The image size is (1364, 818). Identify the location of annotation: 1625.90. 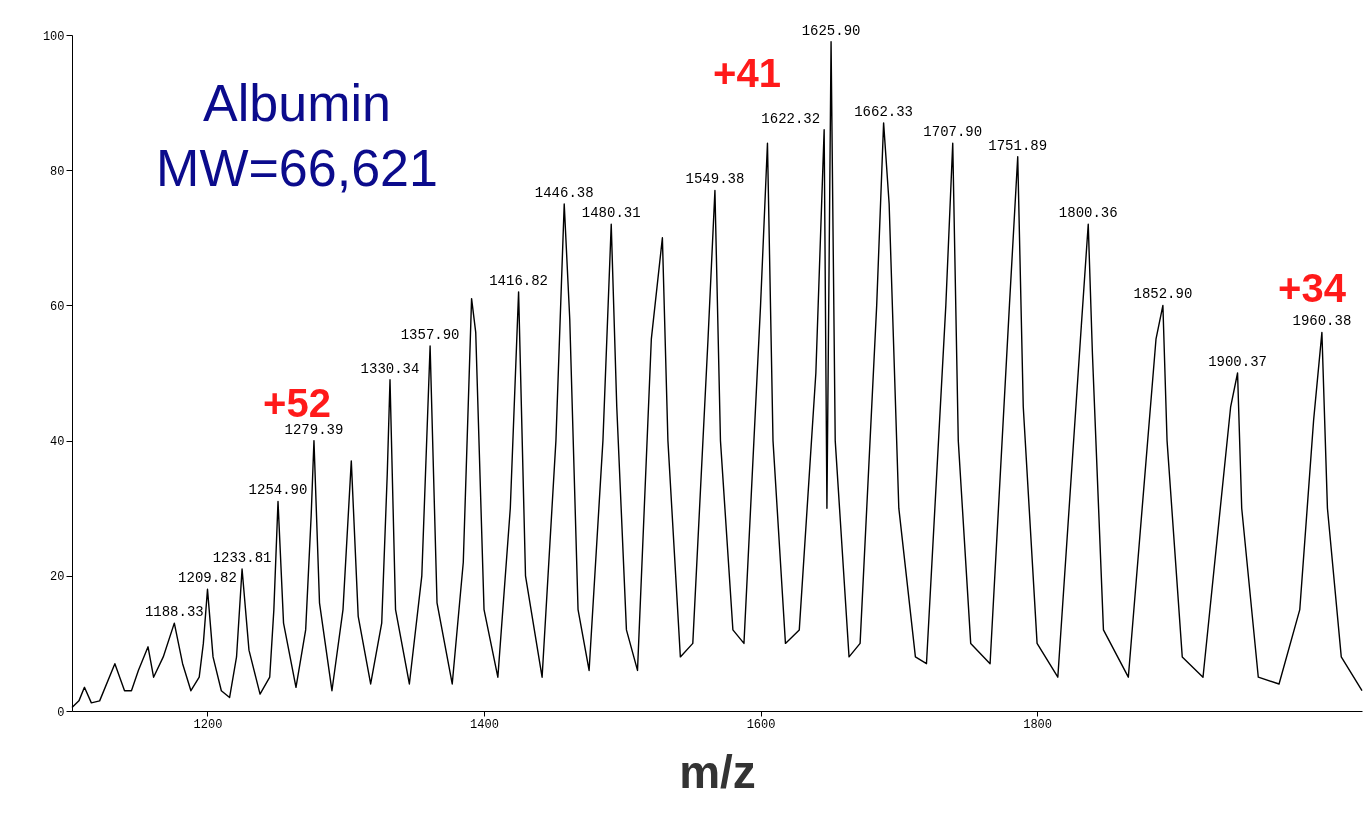
(831, 30).